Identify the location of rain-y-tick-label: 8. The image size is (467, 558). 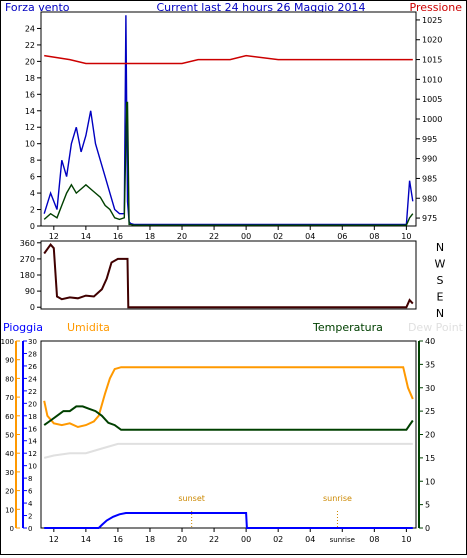
(30, 479).